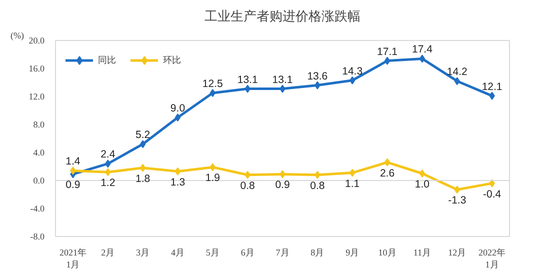 Image resolution: width=539 pixels, height=276 pixels. What do you see at coordinates (422, 253) in the screenshot?
I see `x-tick-label: 11月` at bounding box center [422, 253].